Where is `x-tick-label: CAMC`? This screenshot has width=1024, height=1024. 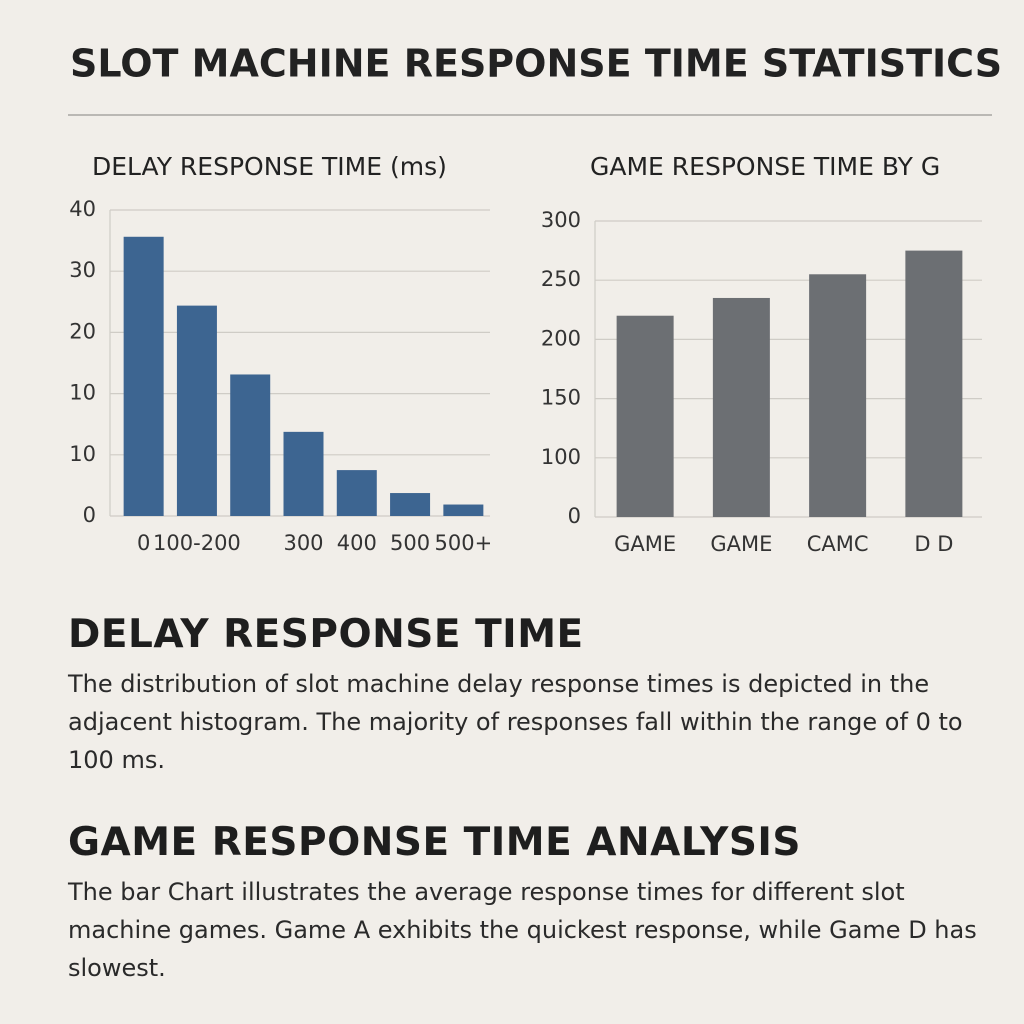 x-tick-label: CAMC is located at coordinates (838, 544).